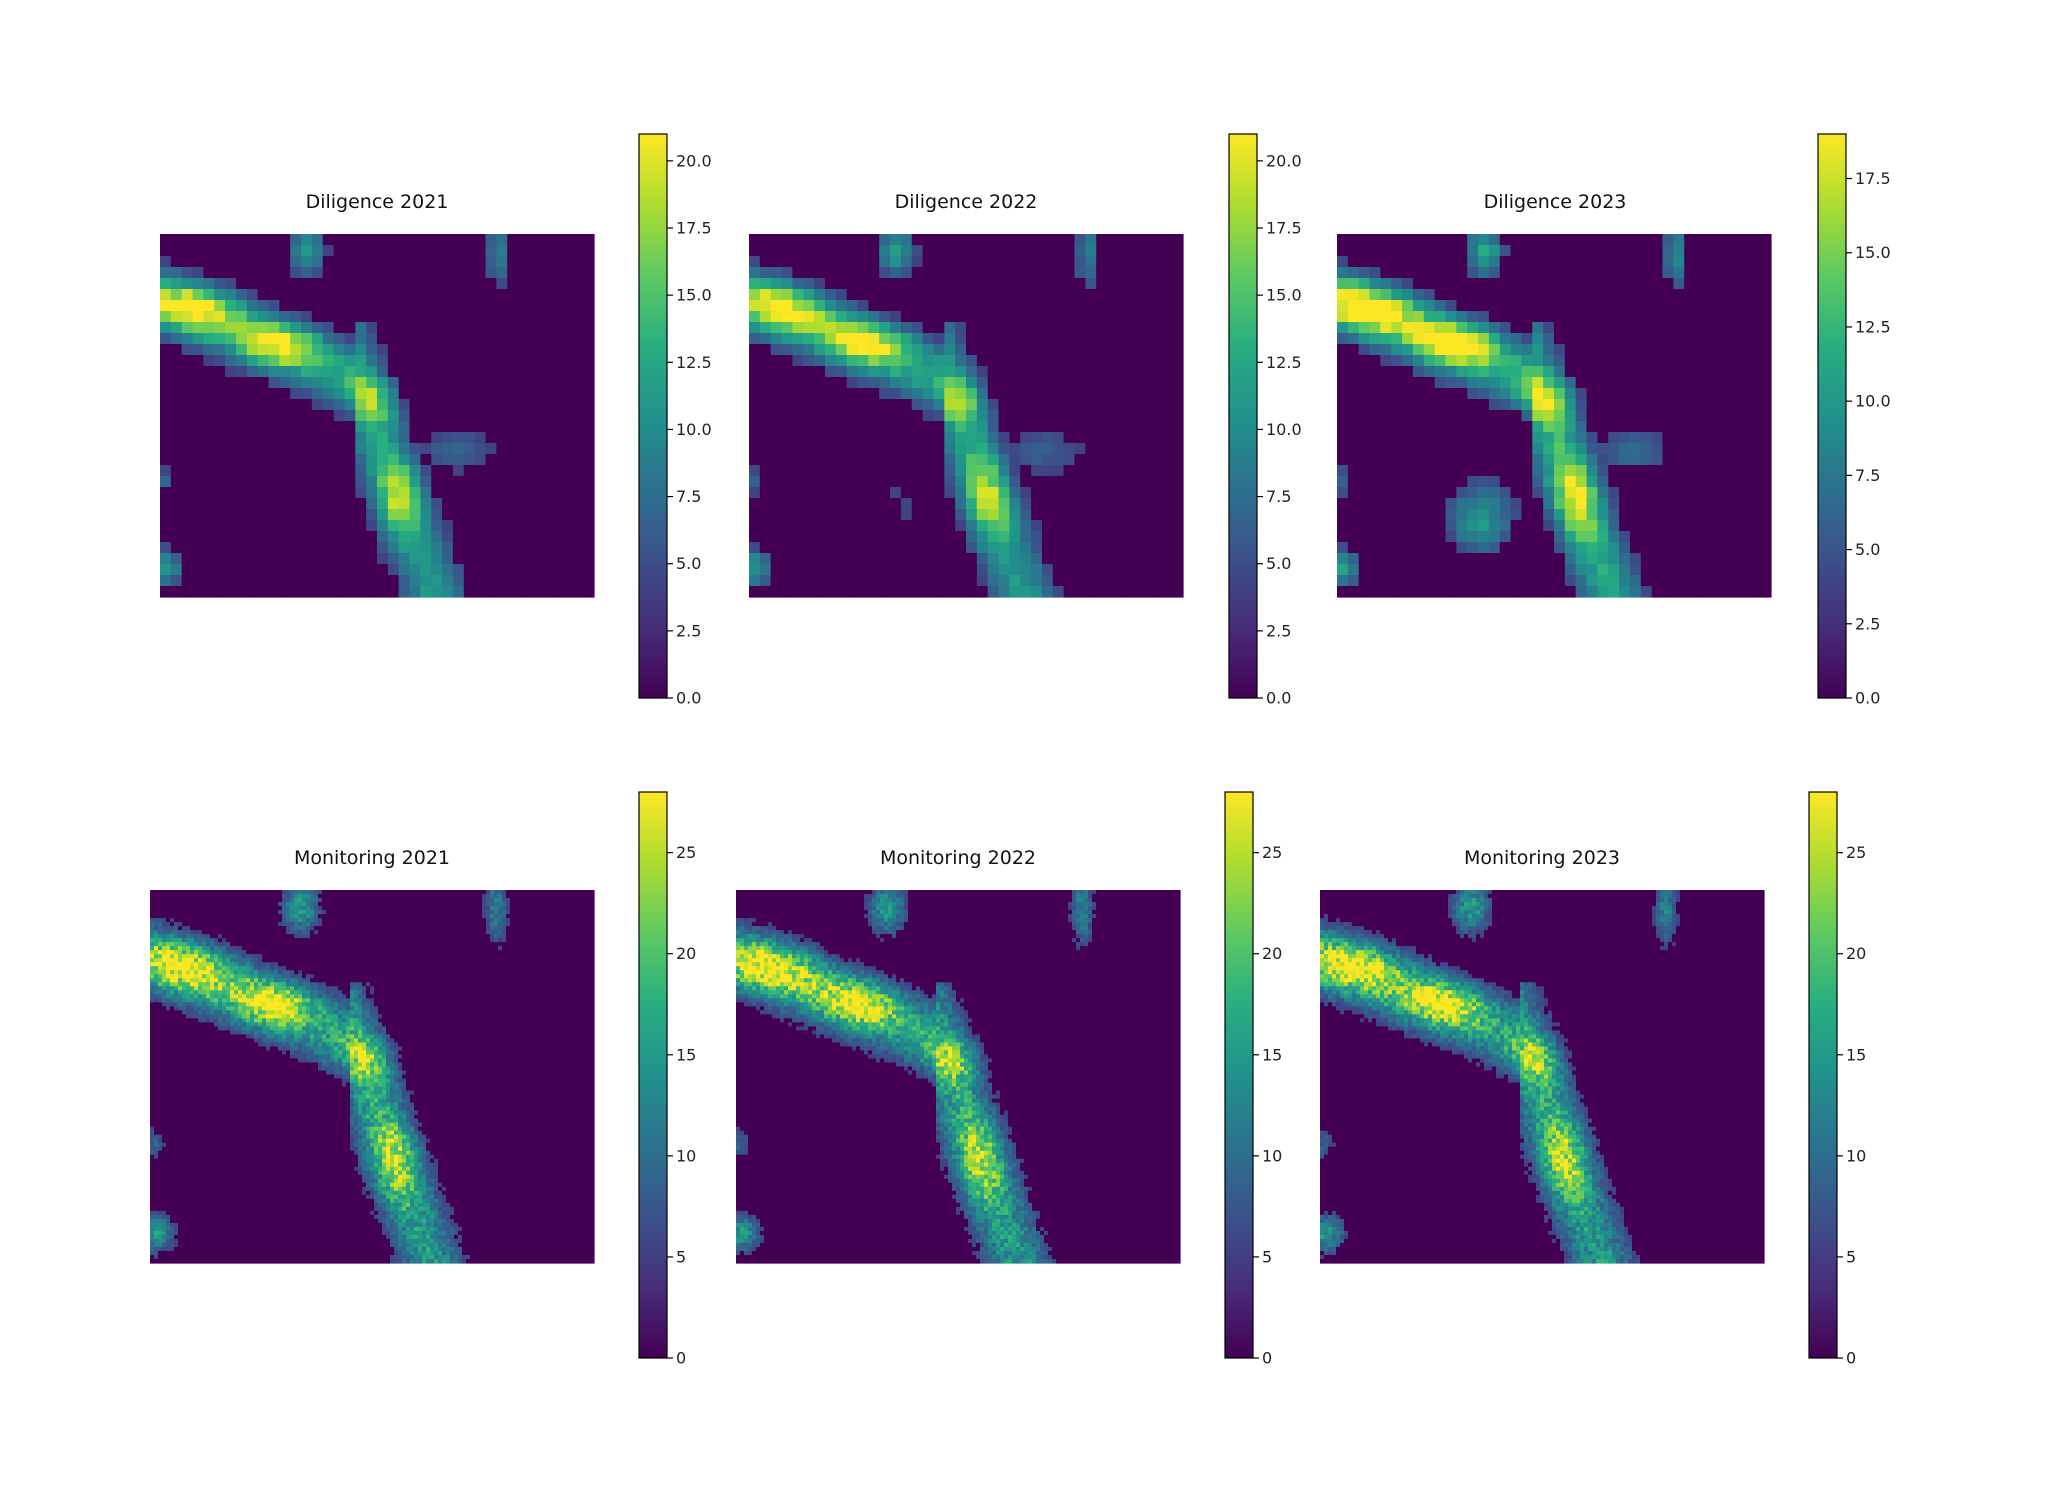 This screenshot has width=2048, height=1505. What do you see at coordinates (694, 429) in the screenshot?
I see `colorbar-tick-label: 10.0` at bounding box center [694, 429].